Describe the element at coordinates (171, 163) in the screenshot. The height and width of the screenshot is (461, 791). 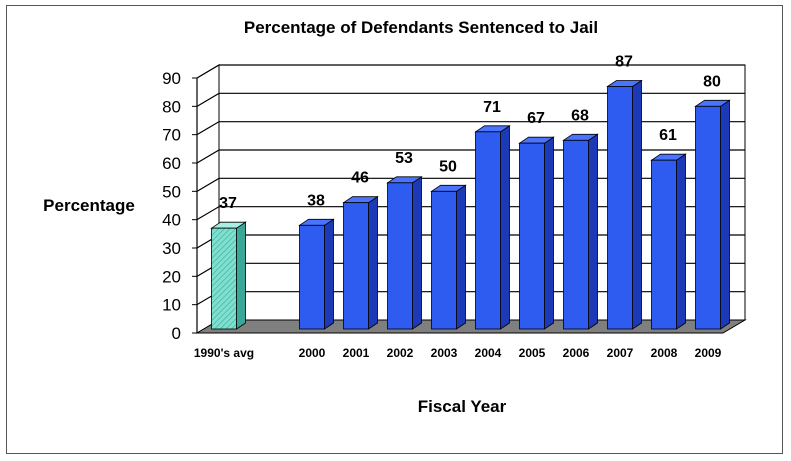
I see `y-tick-label: 60` at that location.